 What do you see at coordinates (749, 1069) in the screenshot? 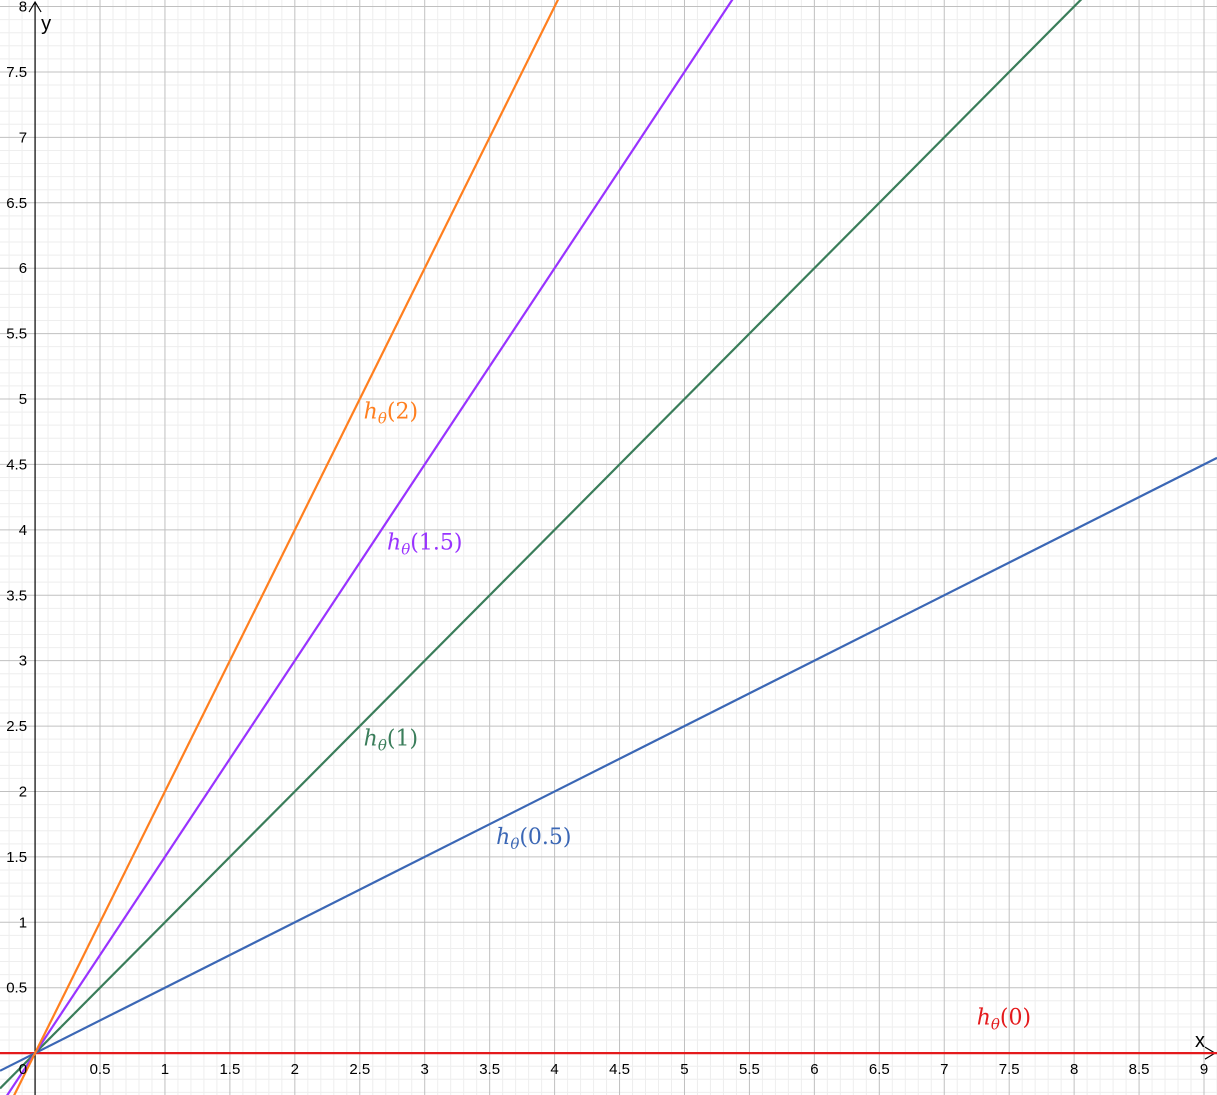
I see `x-tick-label: 5.5` at bounding box center [749, 1069].